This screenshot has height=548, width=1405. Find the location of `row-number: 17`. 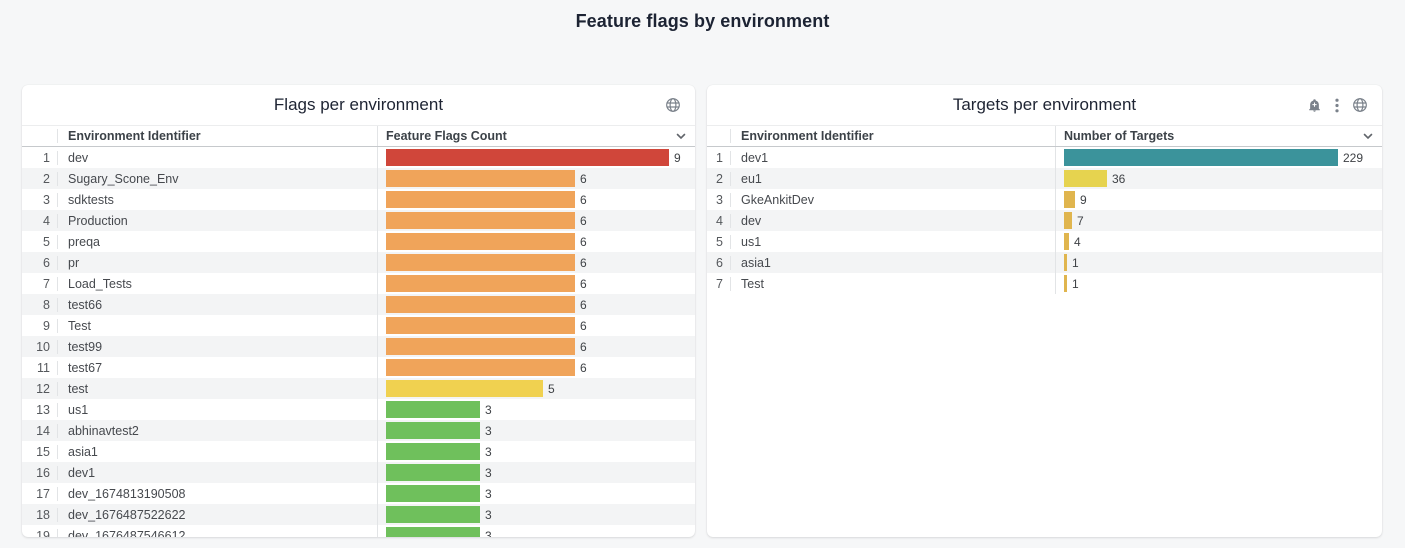

row-number: 17 is located at coordinates (43, 493).